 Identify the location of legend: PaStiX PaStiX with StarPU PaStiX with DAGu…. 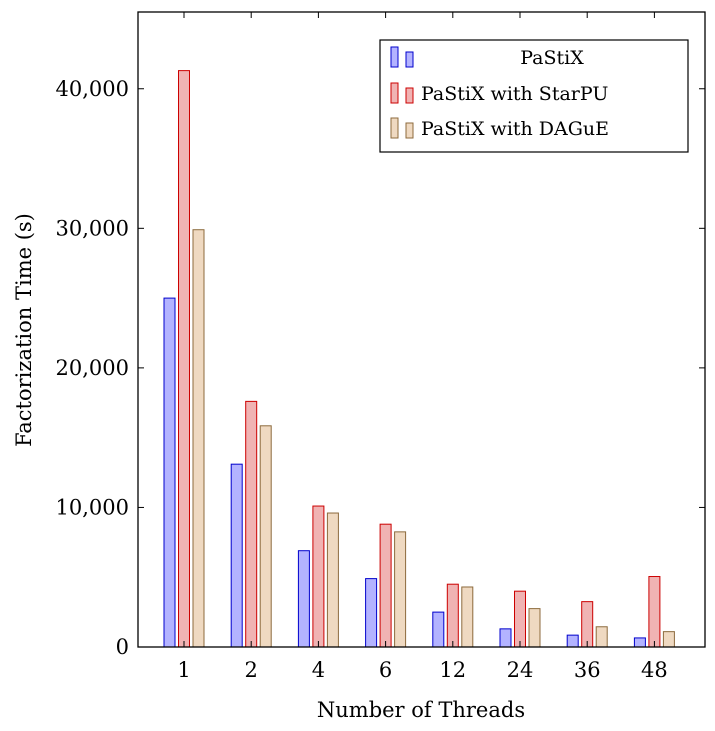
(534, 96).